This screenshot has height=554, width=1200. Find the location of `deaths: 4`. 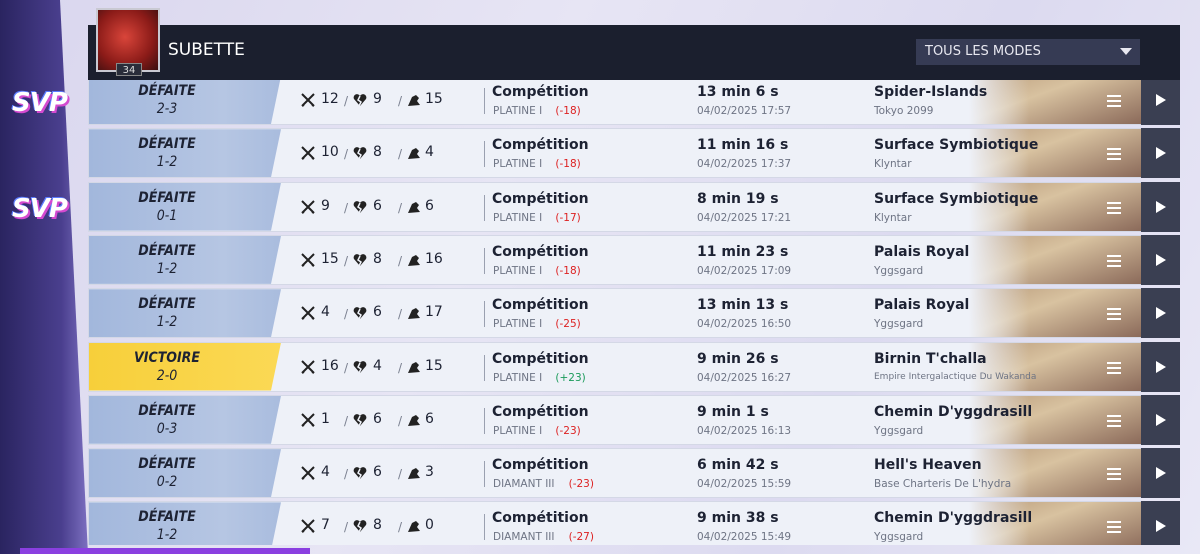

deaths: 4 is located at coordinates (377, 365).